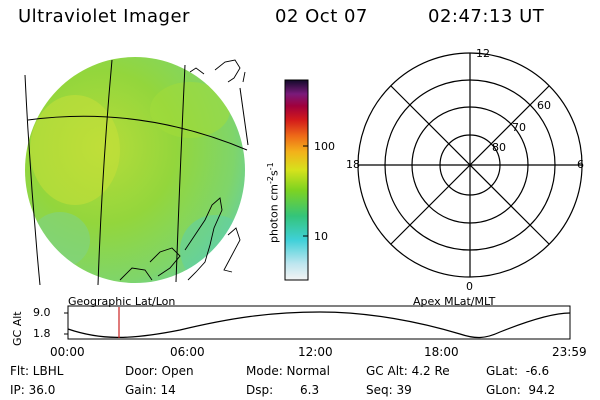  Describe the element at coordinates (519, 127) in the screenshot. I see `mlat-label-70: 70` at that location.